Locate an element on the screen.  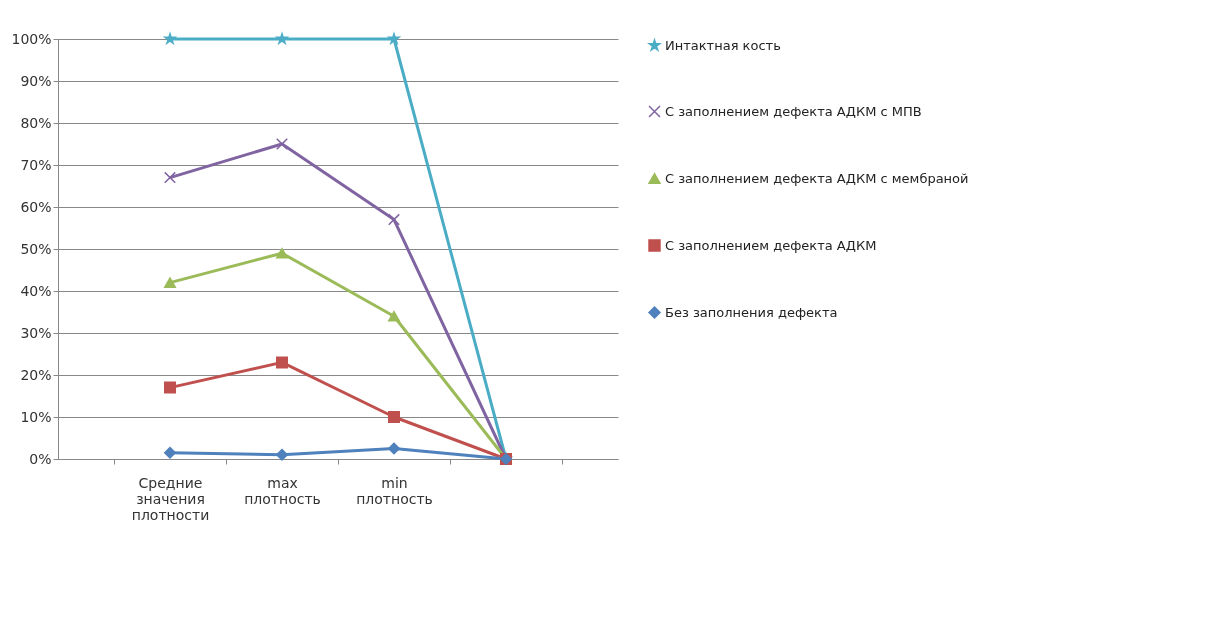
legend-label: С заполнением дефекта АДКМ с мембраной is located at coordinates (817, 178).